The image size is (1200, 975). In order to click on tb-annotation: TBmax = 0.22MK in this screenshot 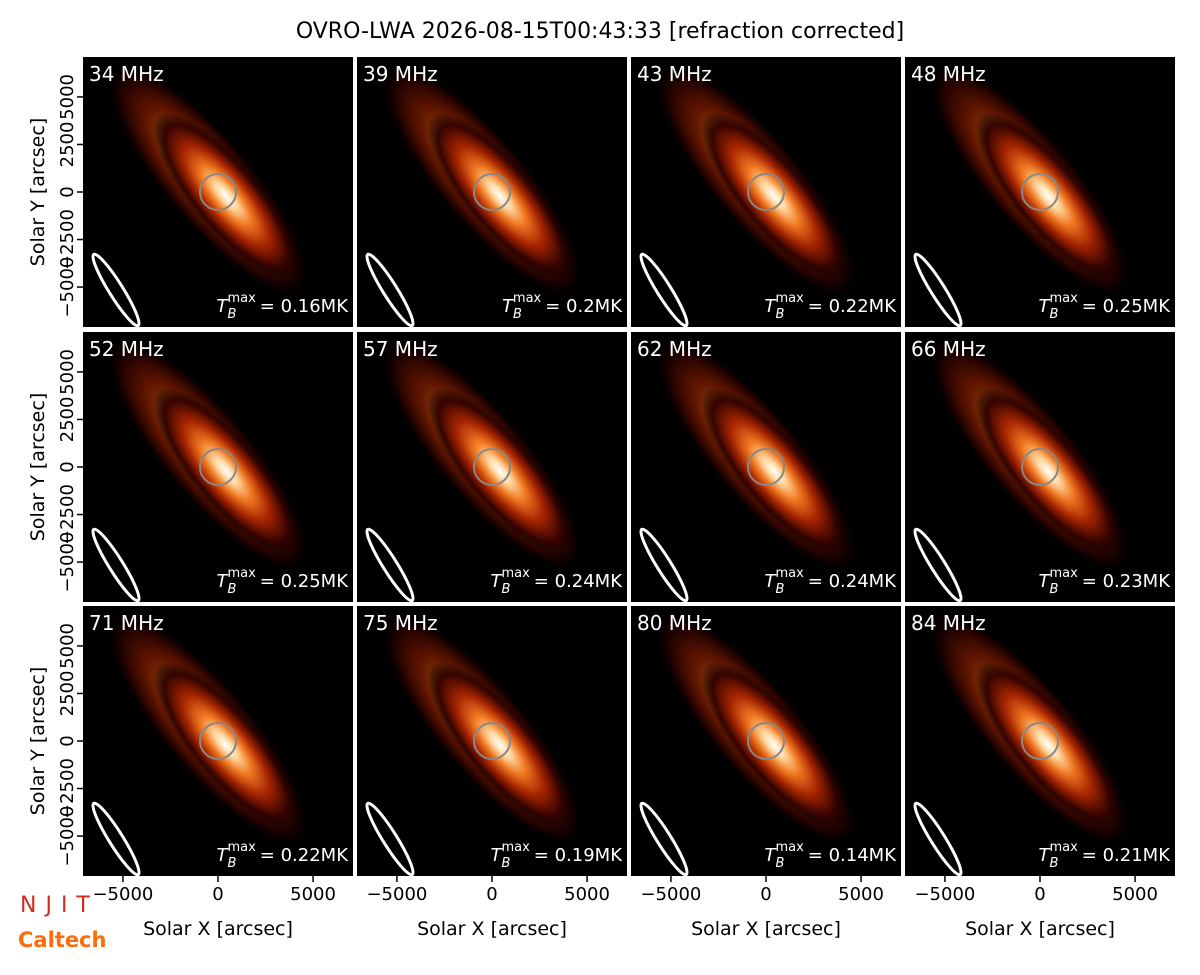, I will do `click(831, 306)`.